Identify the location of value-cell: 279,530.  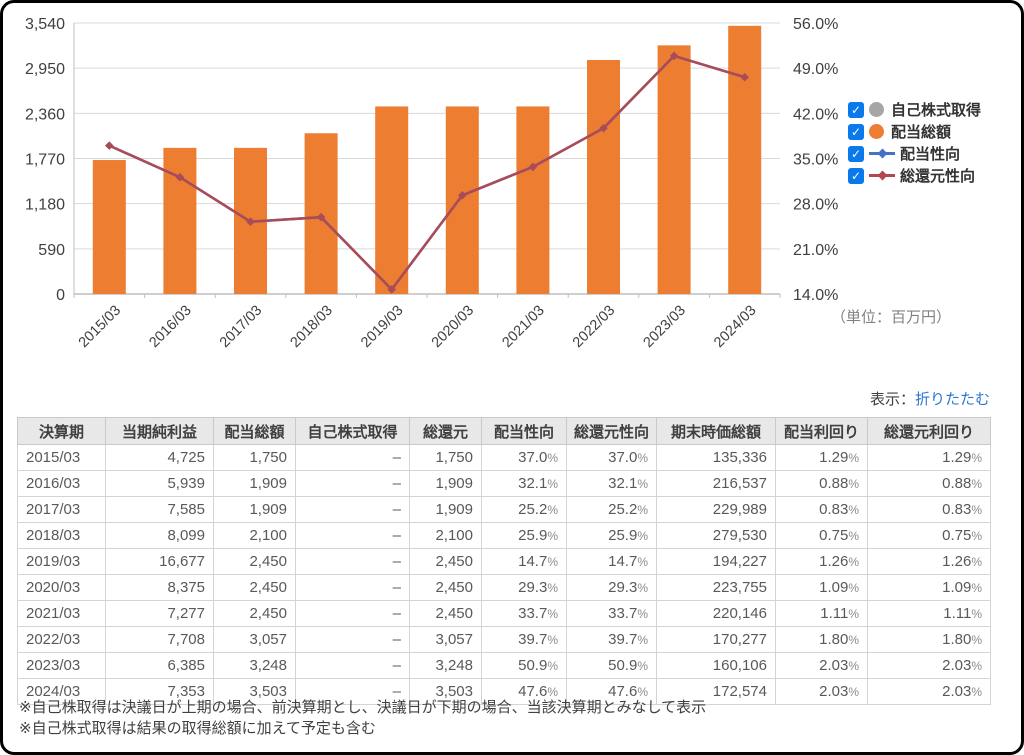
(716, 535).